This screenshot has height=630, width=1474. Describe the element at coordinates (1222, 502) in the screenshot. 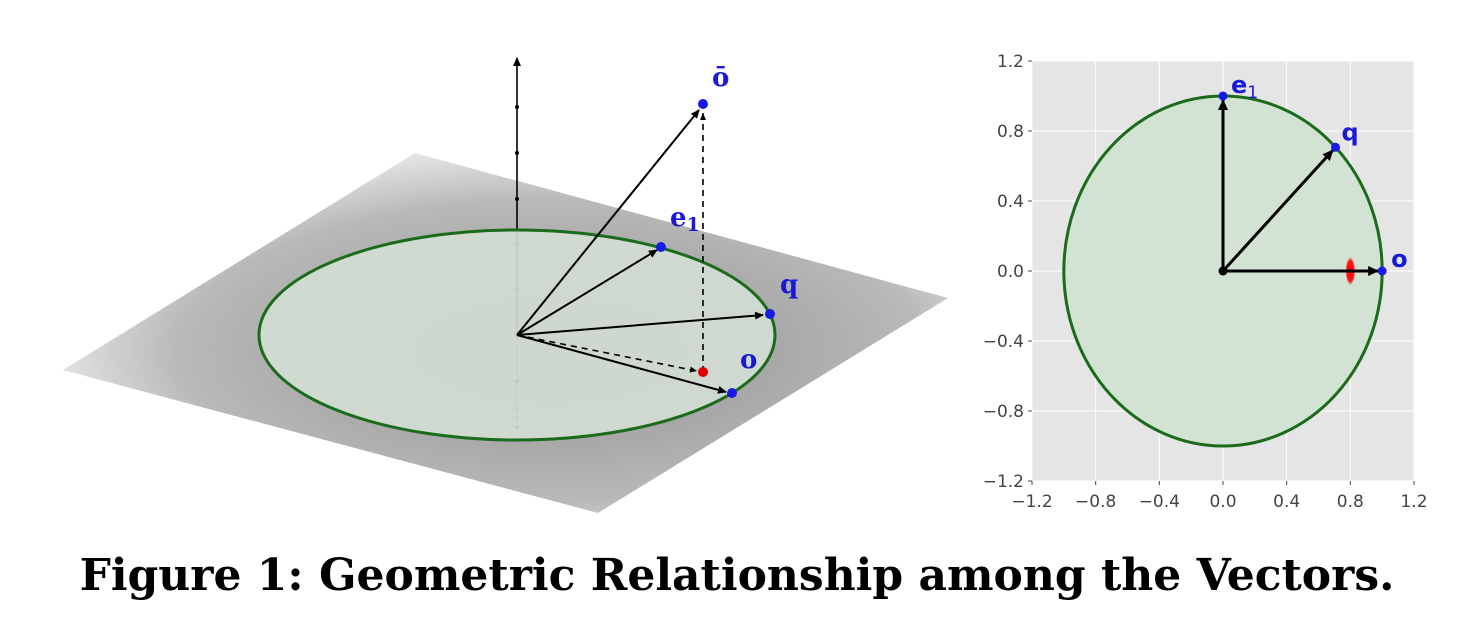

I see `x-tick-label: 0.0` at that location.